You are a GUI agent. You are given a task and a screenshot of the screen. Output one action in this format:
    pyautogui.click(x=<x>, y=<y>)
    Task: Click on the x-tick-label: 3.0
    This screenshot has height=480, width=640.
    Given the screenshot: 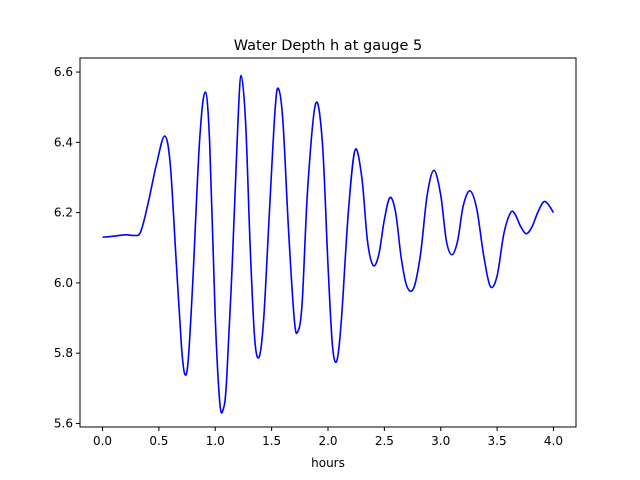 What is the action you would take?
    pyautogui.click(x=440, y=441)
    